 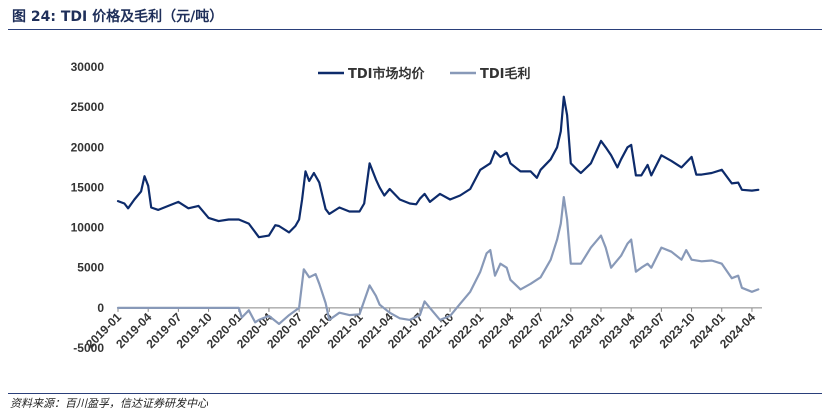 I want to click on y-tick-label: 30000, so click(x=88, y=67).